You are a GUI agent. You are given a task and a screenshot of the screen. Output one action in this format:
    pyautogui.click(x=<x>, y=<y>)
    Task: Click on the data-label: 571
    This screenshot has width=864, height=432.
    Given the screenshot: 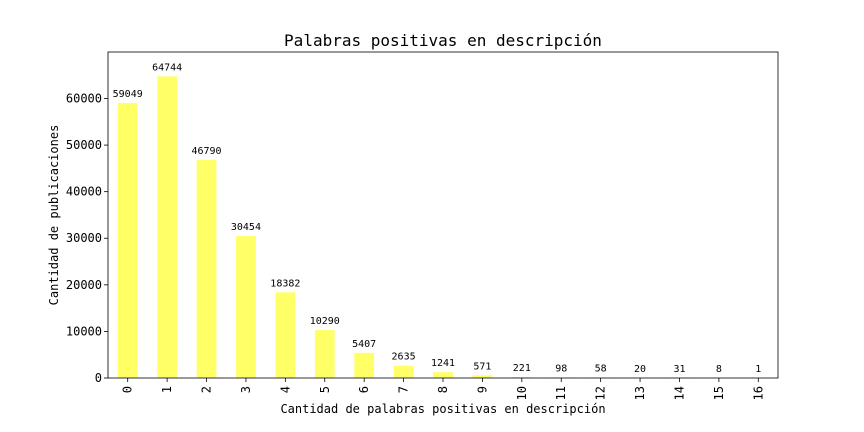 What is the action you would take?
    pyautogui.click(x=482, y=366)
    